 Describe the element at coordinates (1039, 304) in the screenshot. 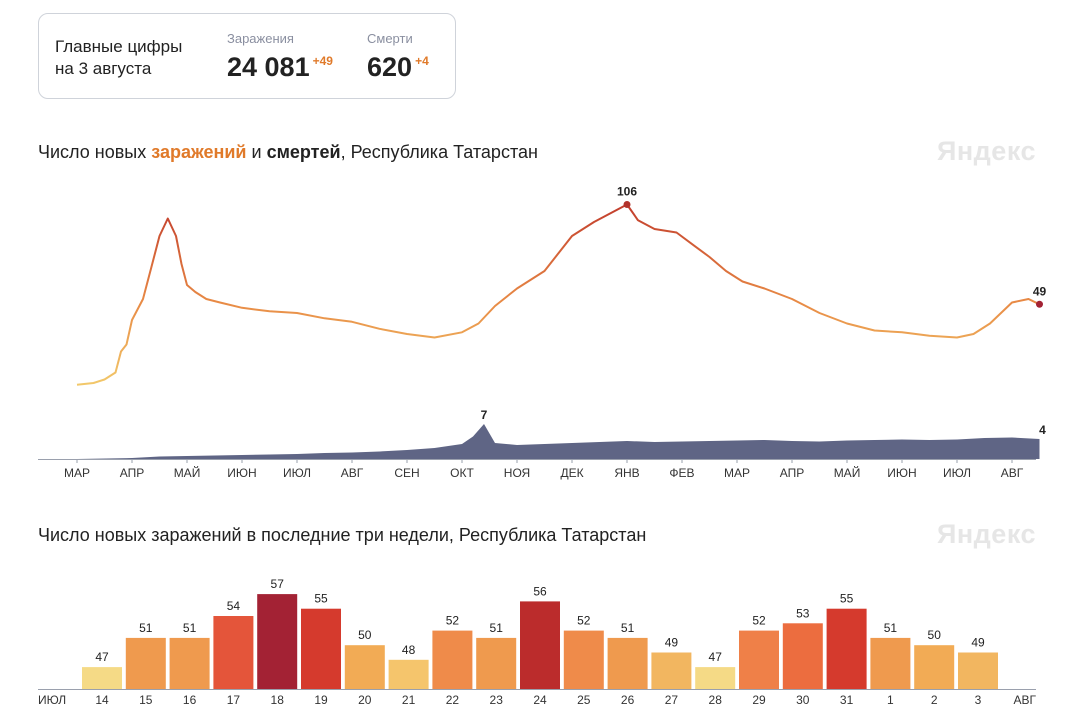

I see `infections-last-dot` at that location.